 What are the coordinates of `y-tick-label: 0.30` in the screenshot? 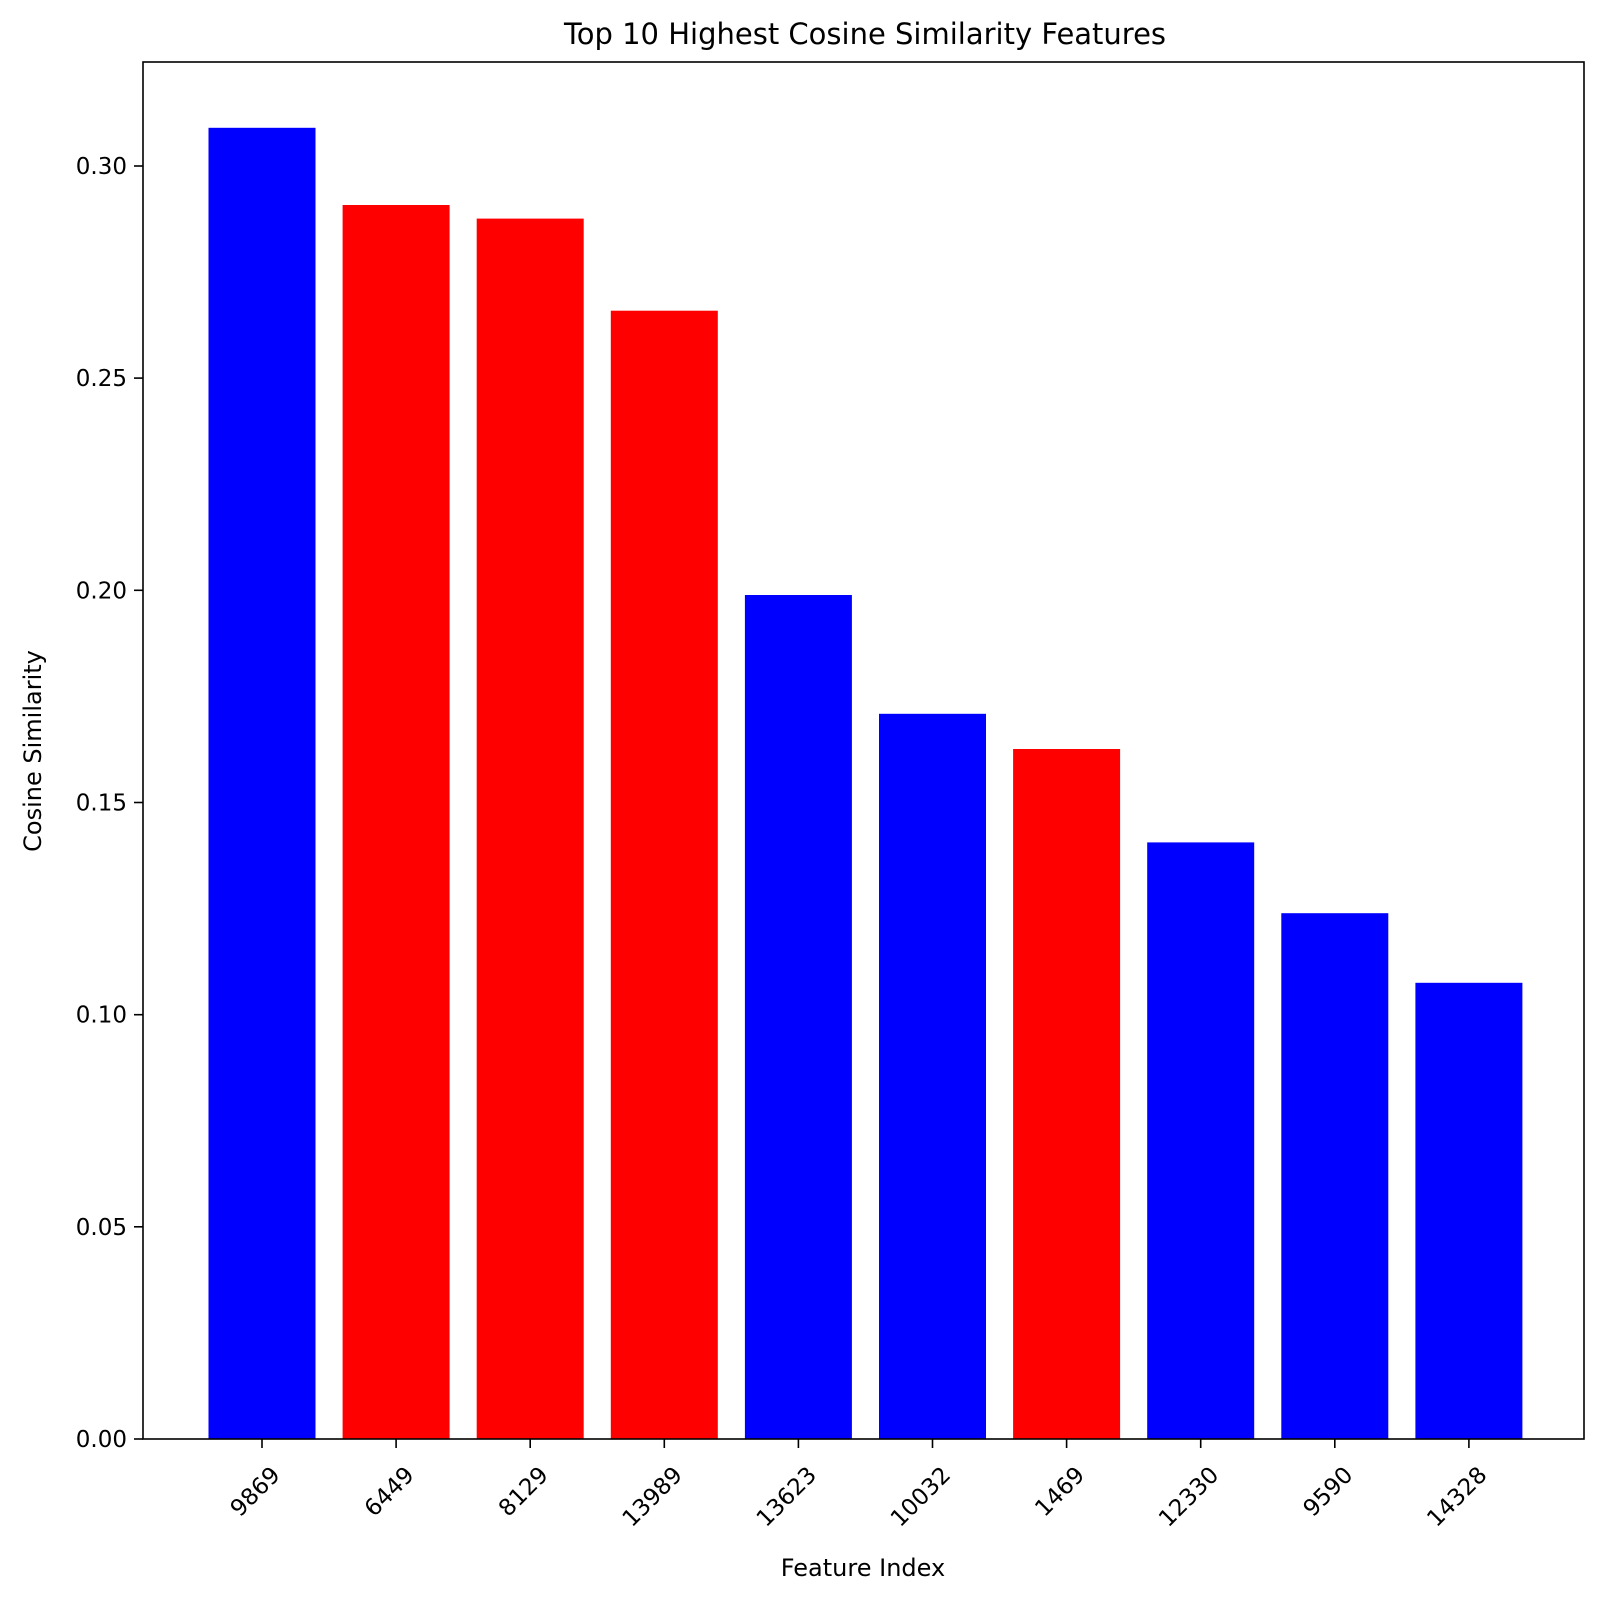 It's located at (101, 167).